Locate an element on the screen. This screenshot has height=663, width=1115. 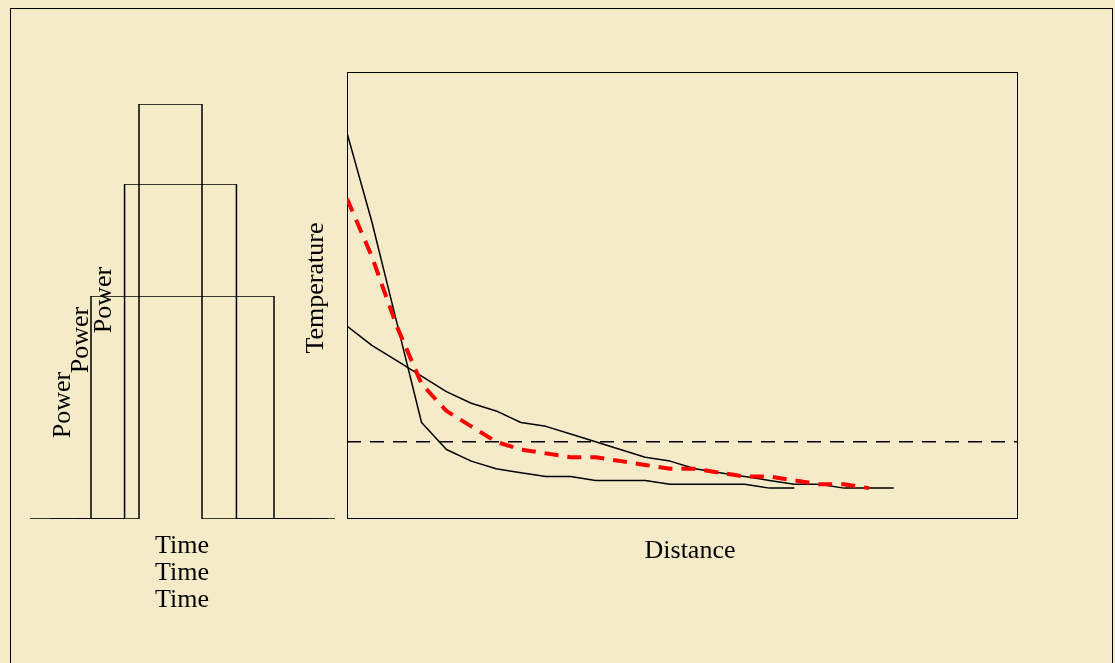
y-axis-title: Temperature is located at coordinates (315, 288).